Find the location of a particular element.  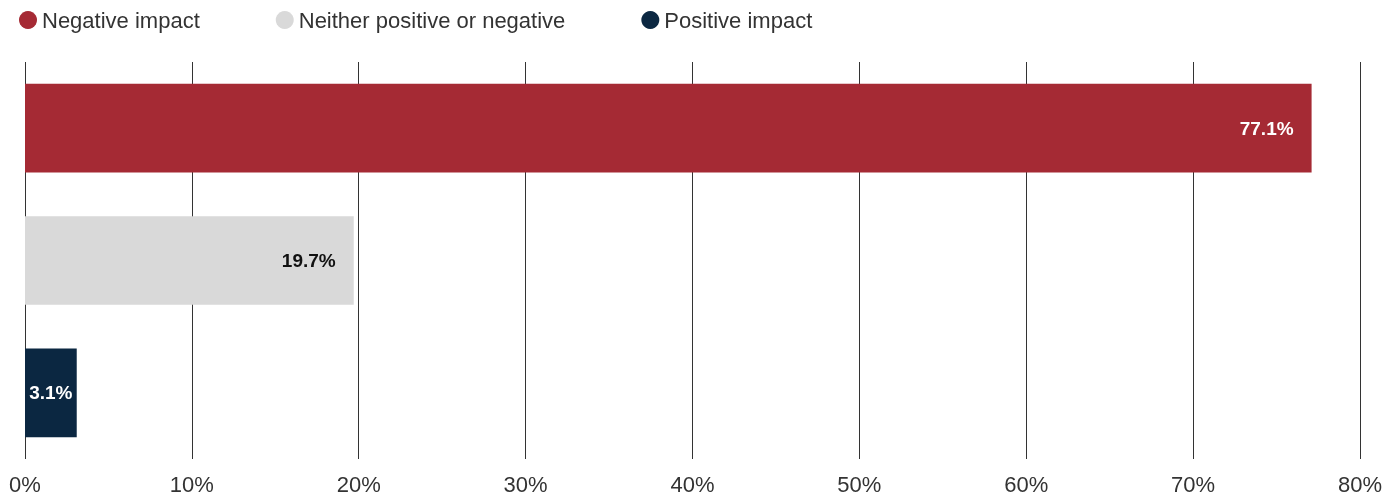

x-tick-label: 80% is located at coordinates (1360, 484).